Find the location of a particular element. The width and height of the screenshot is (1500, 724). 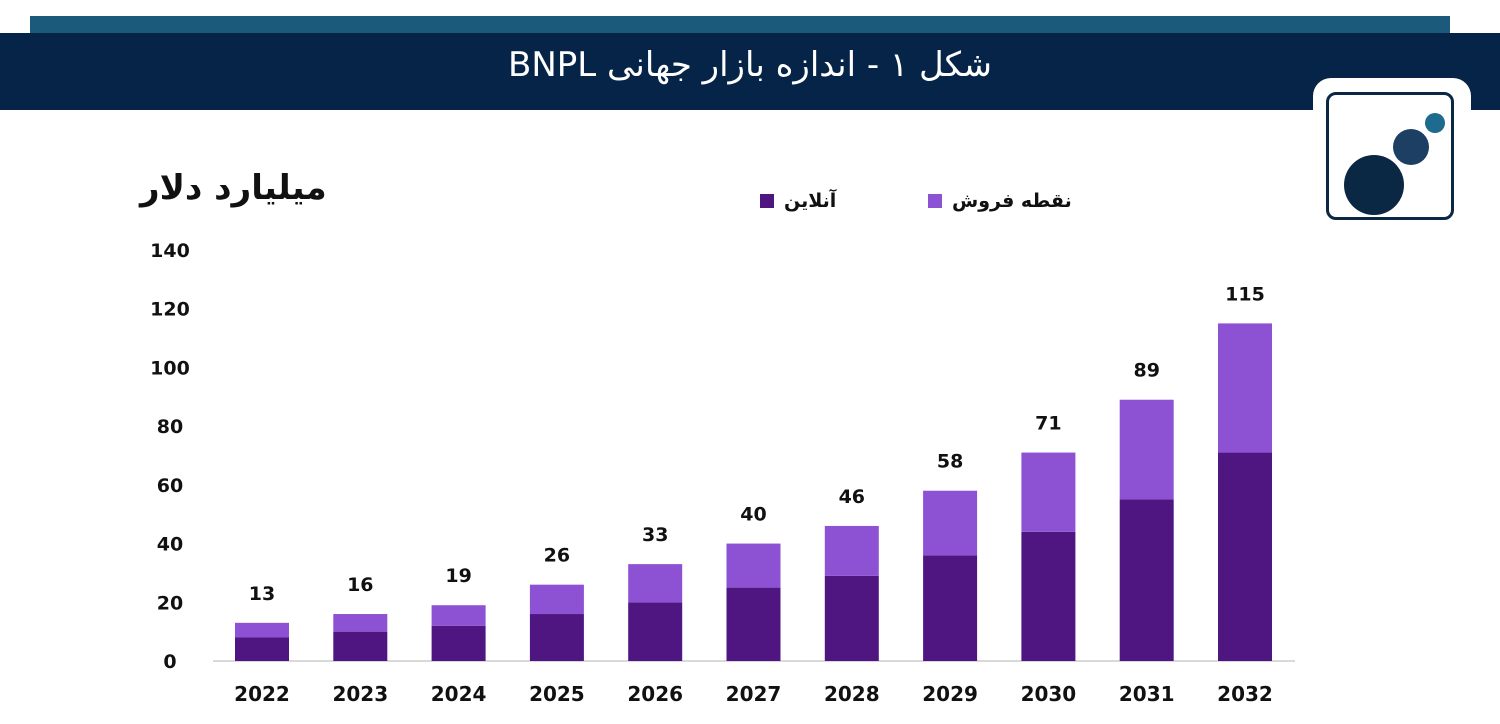

x-tick-label: 2032 is located at coordinates (1245, 694).